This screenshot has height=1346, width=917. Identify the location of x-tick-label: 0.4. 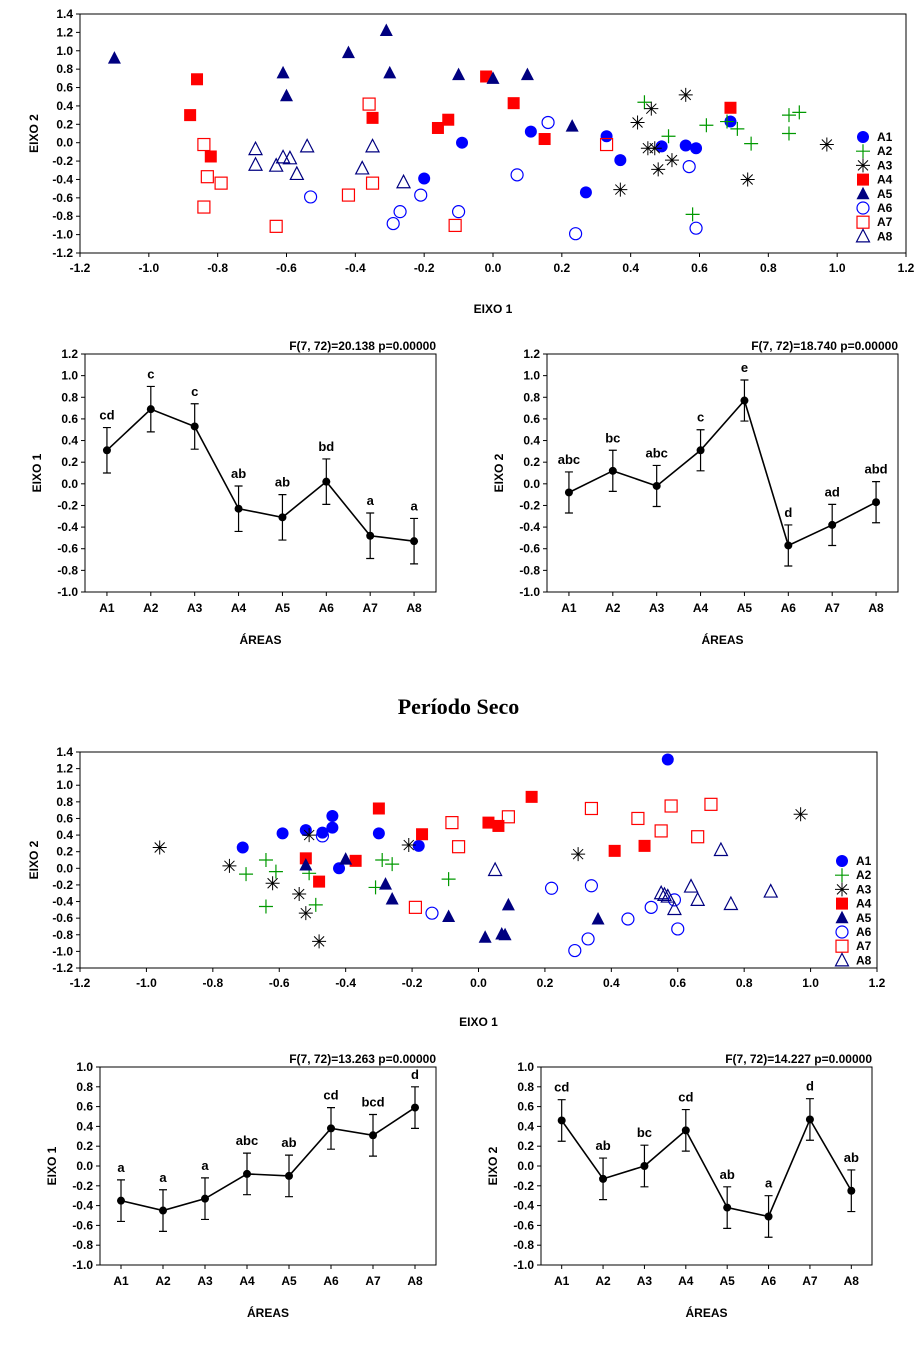
(630, 268).